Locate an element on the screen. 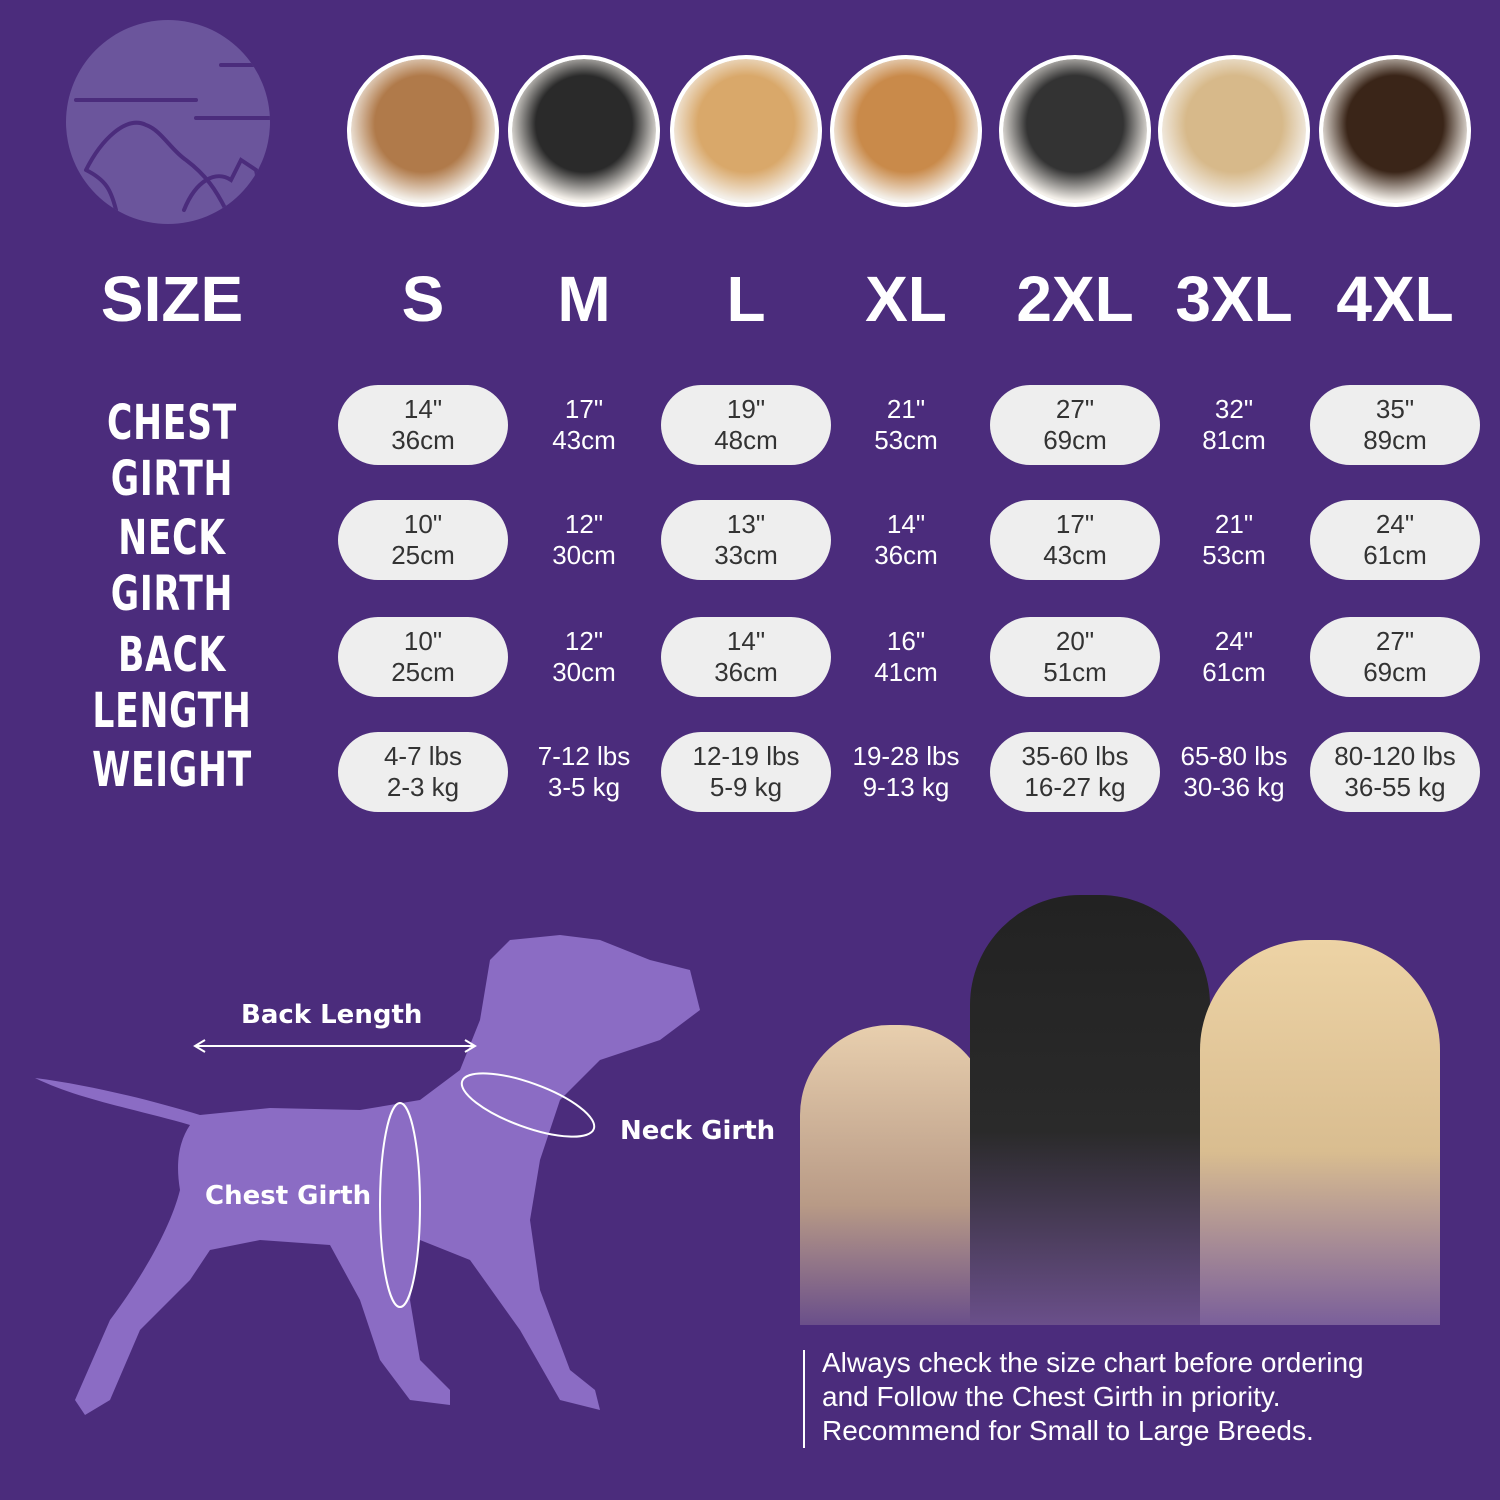 This screenshot has height=1500, width=1500. cell-line-1: 16" is located at coordinates (906, 641).